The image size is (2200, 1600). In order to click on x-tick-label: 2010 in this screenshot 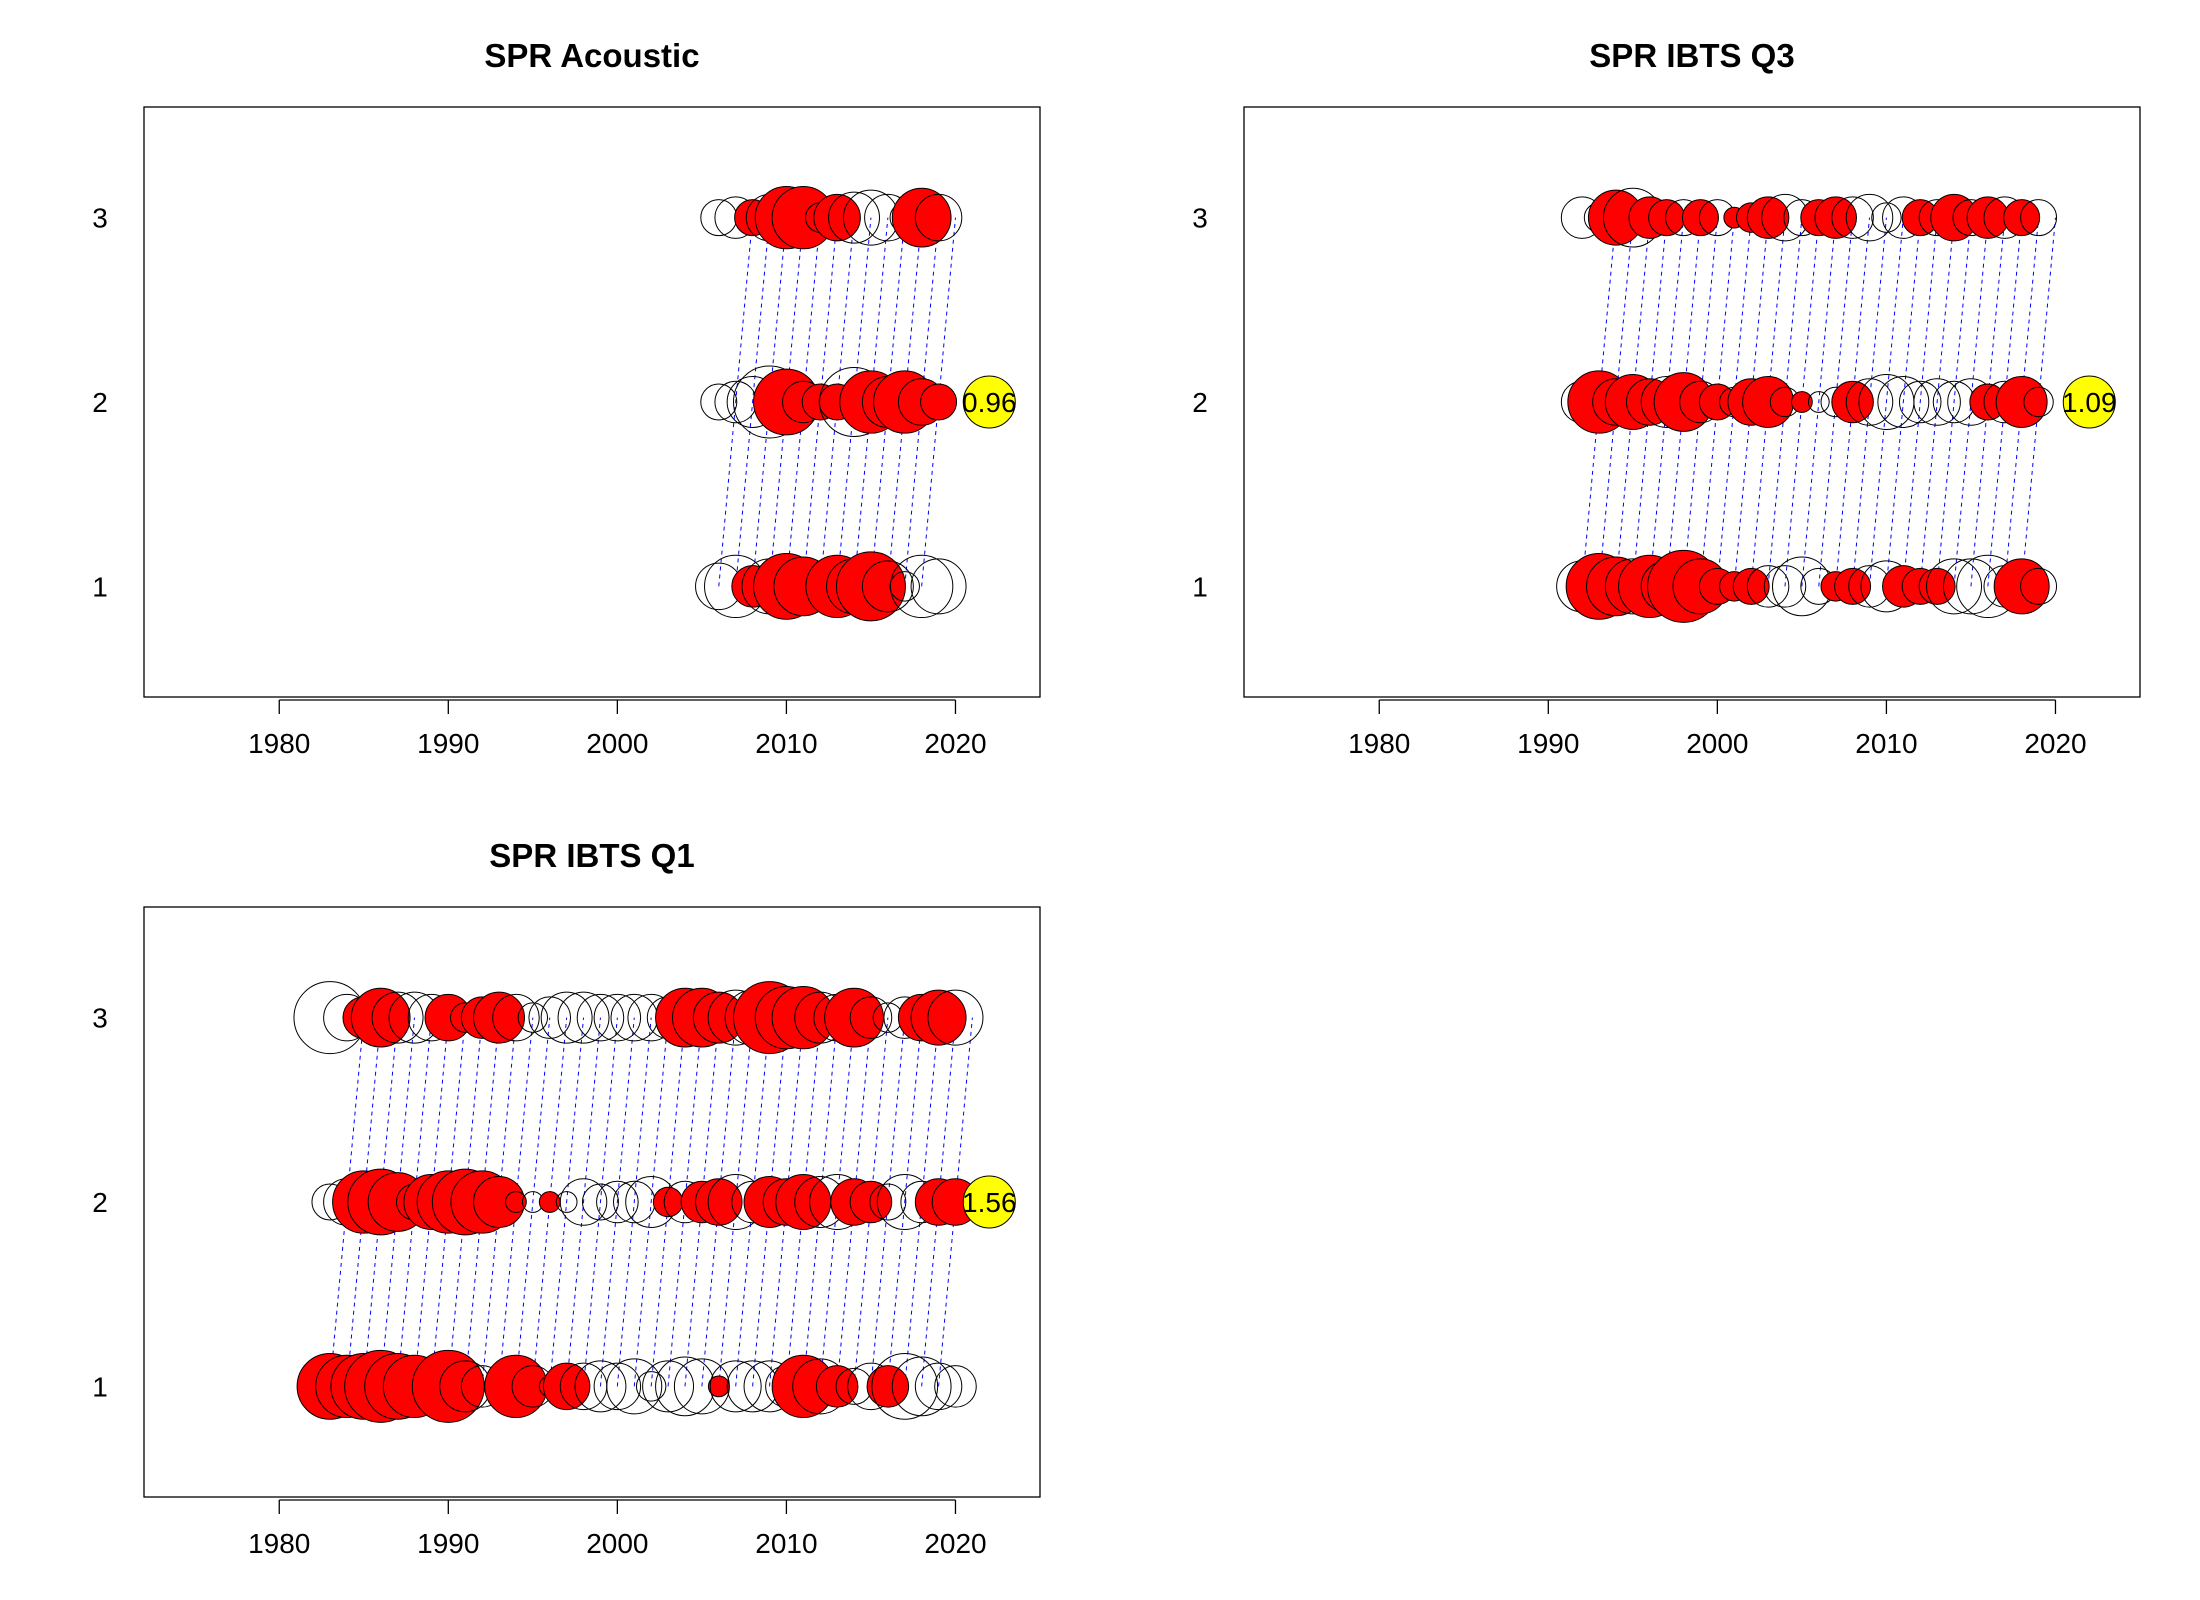, I will do `click(1886, 743)`.